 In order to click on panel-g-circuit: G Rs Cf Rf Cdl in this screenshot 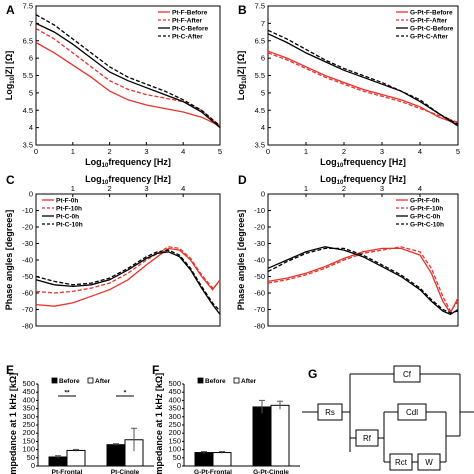, I will do `click(388, 418)`.